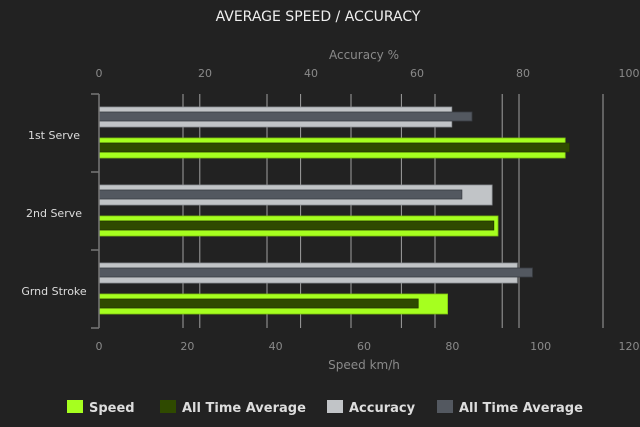  I want to click on bottom-tick-label: 40, so click(276, 346).